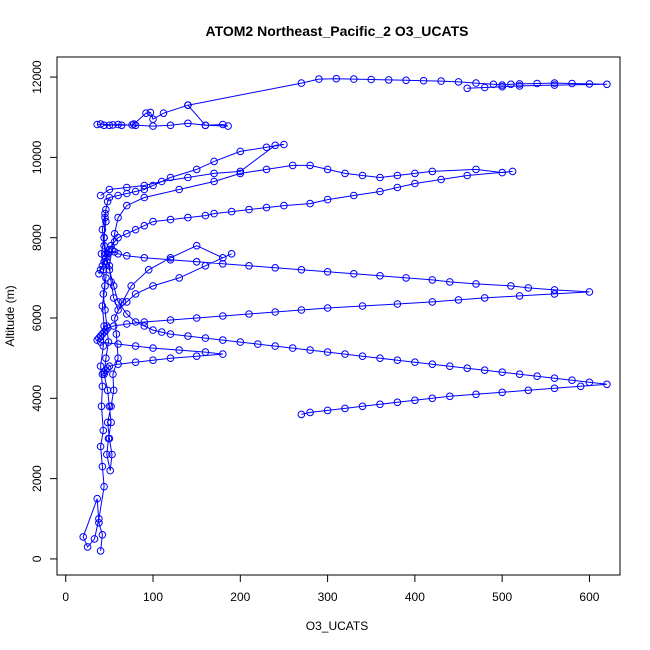 The image size is (650, 650). I want to click on y-tick-label: 10000, so click(37, 157).